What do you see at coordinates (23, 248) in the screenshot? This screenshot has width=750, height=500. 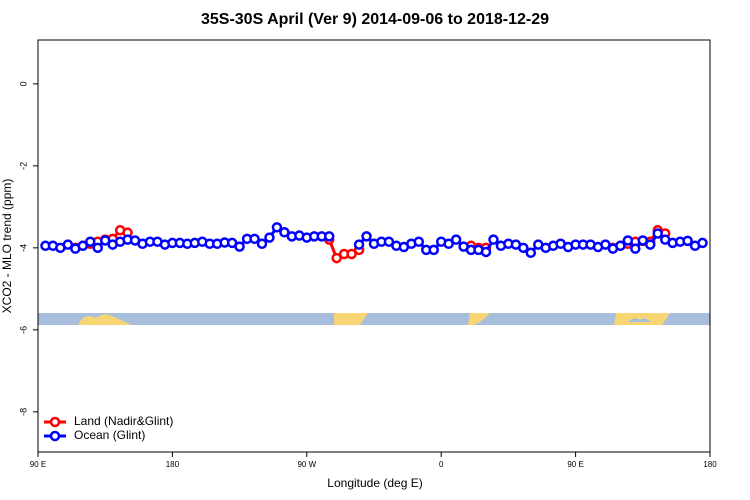 I see `y-tick-label: -4` at bounding box center [23, 248].